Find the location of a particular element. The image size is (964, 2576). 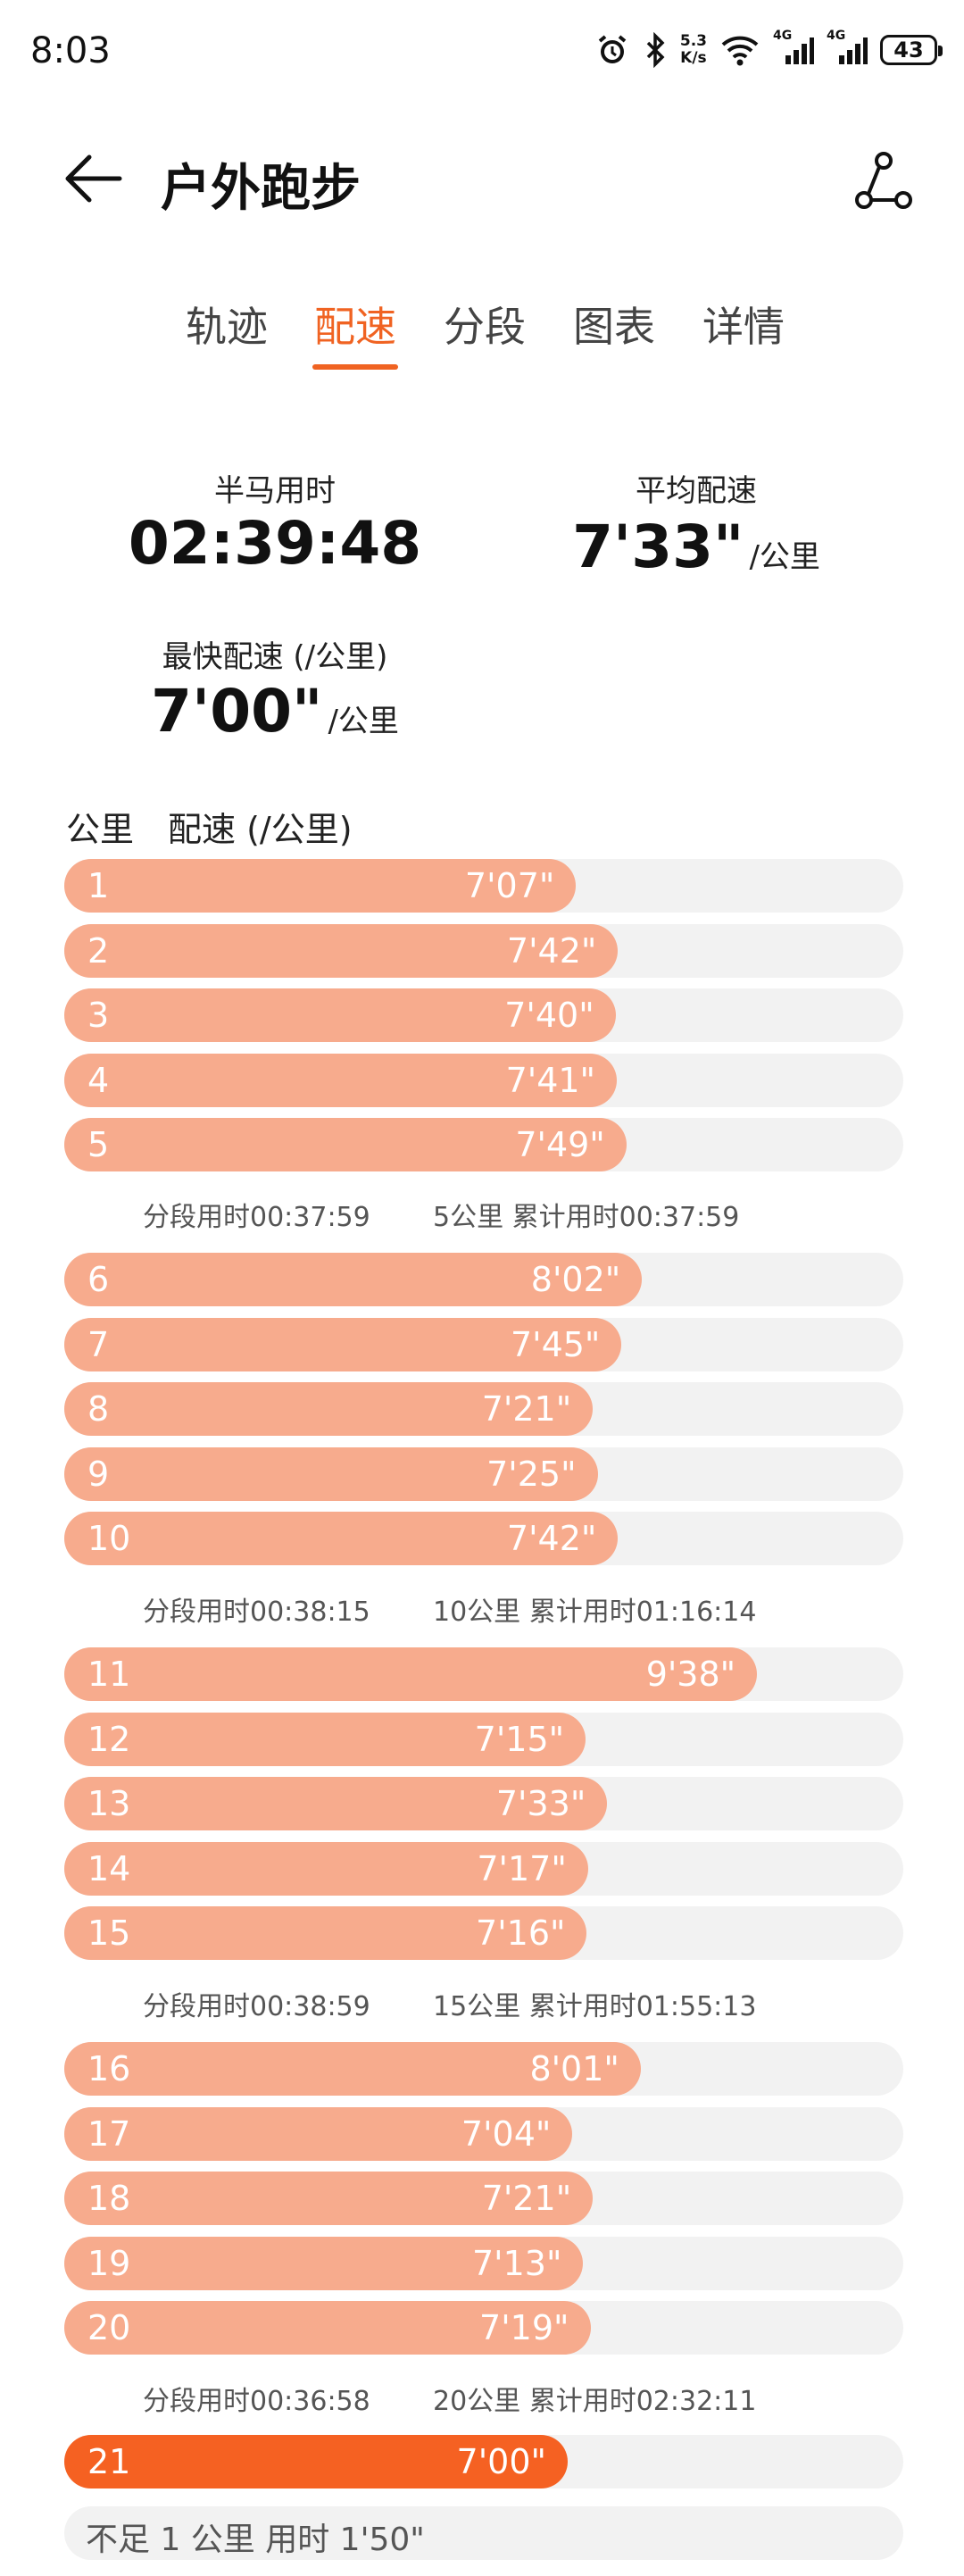

tab-details: 详情 is located at coordinates (743, 327).